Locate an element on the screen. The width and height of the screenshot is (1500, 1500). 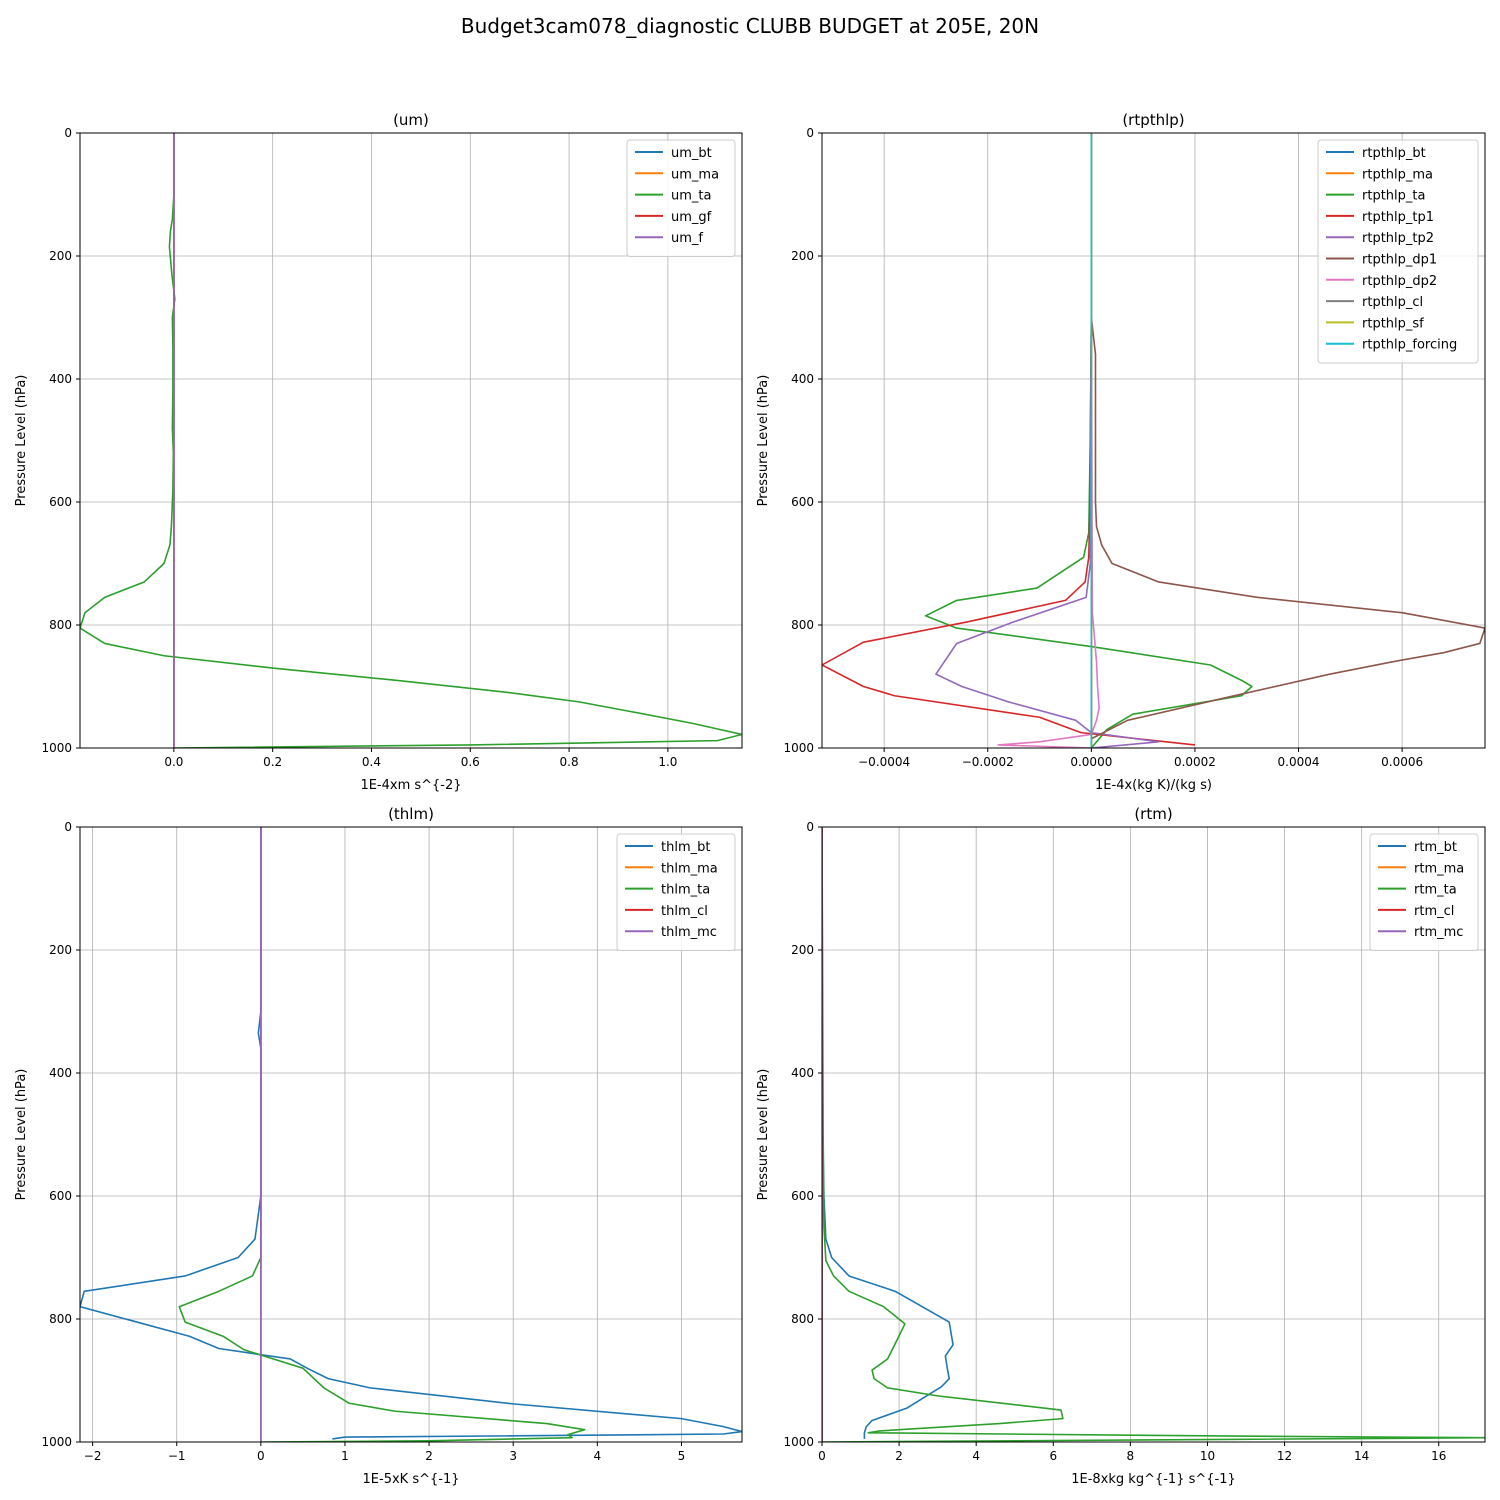
legend-entry: thlm_bt is located at coordinates (685, 847).